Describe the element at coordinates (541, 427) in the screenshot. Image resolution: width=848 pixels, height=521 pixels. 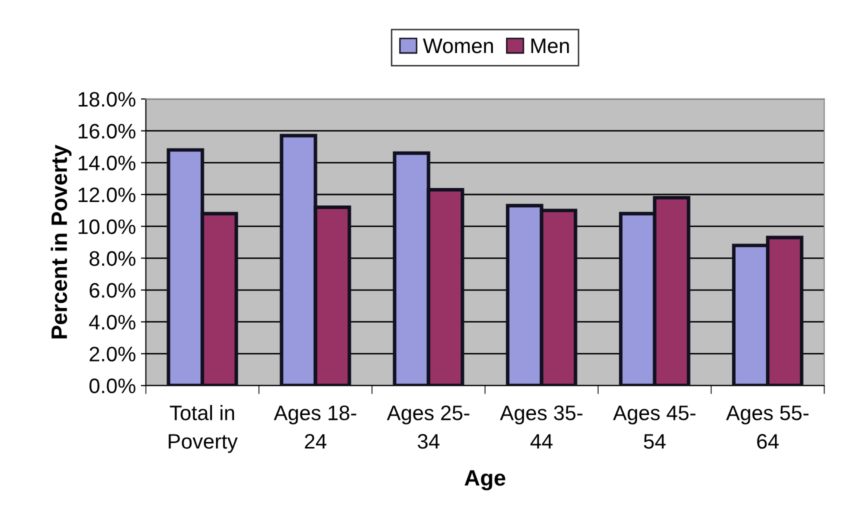
I see `x-tick-label: Ages 35- 44` at that location.